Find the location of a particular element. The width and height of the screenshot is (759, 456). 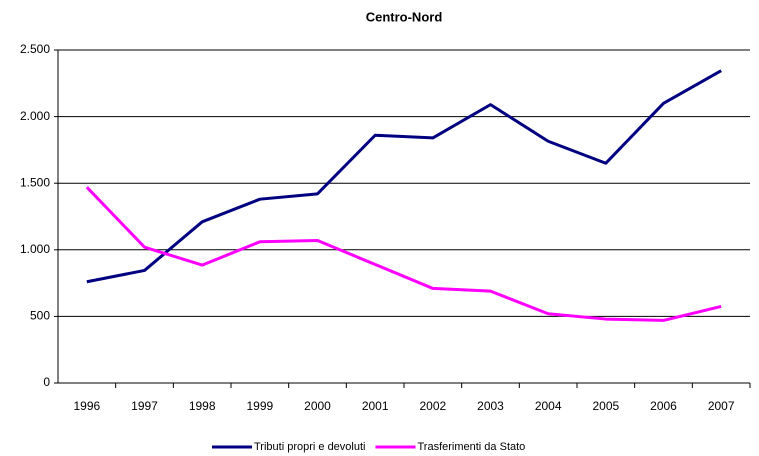

x-tick-label: 2001 is located at coordinates (375, 406).